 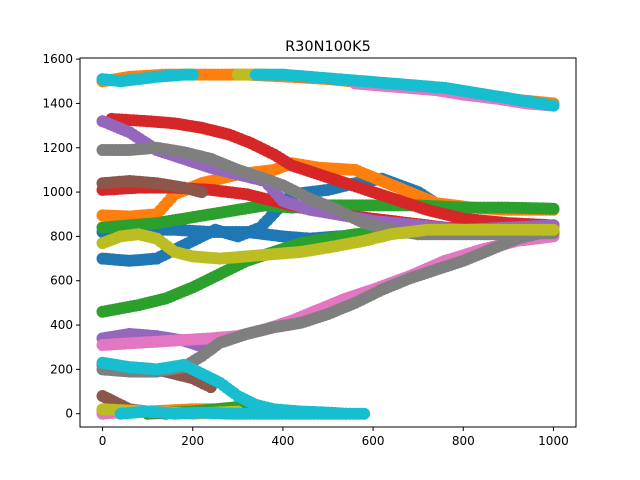 I want to click on y-tick-label: 800, so click(x=61, y=236).